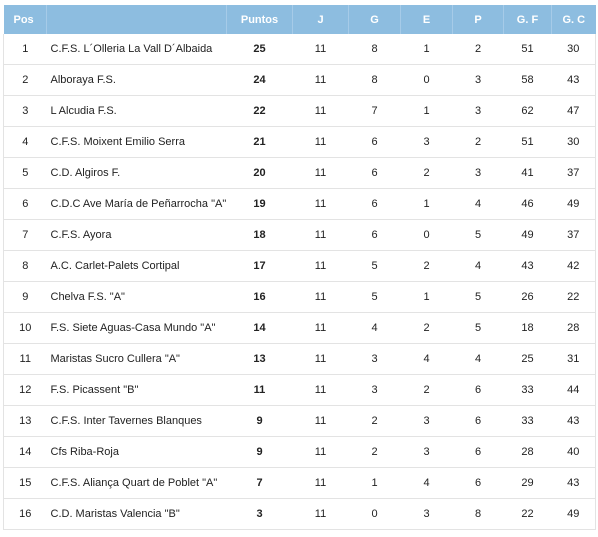  I want to click on goals-for-cell: 29, so click(527, 483).